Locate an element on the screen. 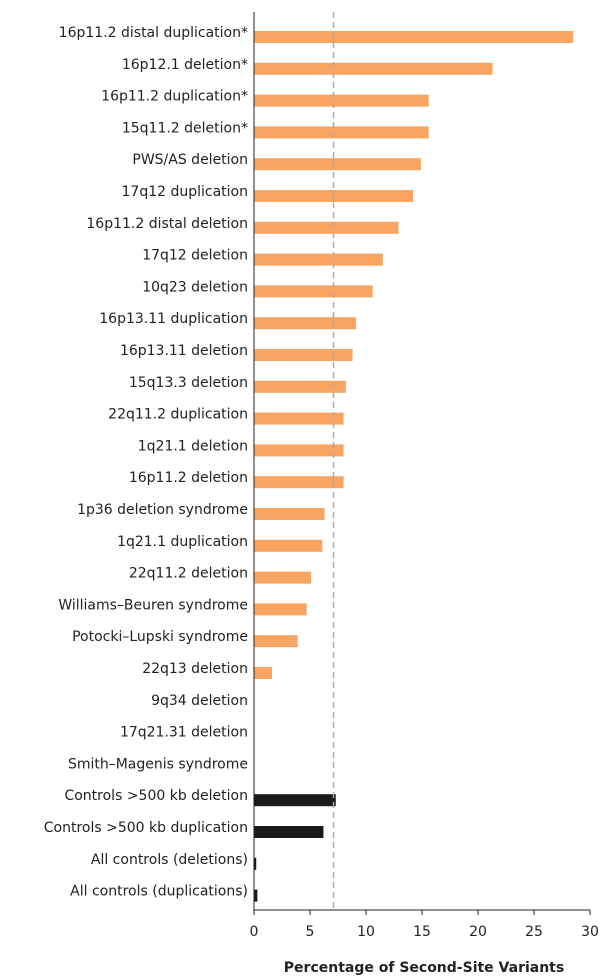  y-tick-label: Controls >500 kb deletion is located at coordinates (156, 796).